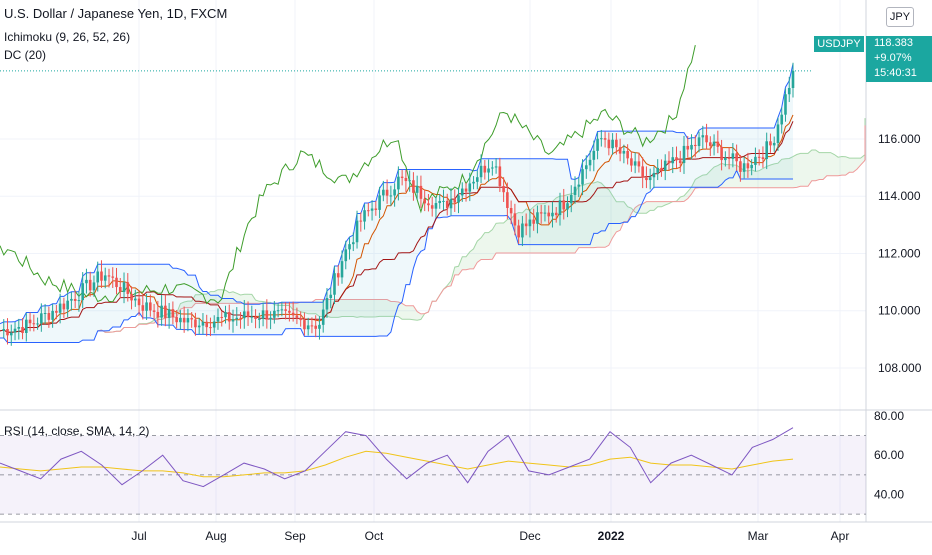 This screenshot has height=555, width=932. Describe the element at coordinates (839, 44) in the screenshot. I see `symbol-badge: USDJPY` at that location.